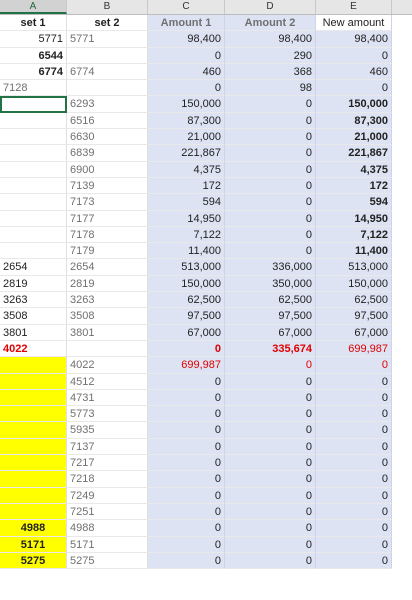  What do you see at coordinates (270, 39) in the screenshot?
I see `cell-d: 98,400` at bounding box center [270, 39].